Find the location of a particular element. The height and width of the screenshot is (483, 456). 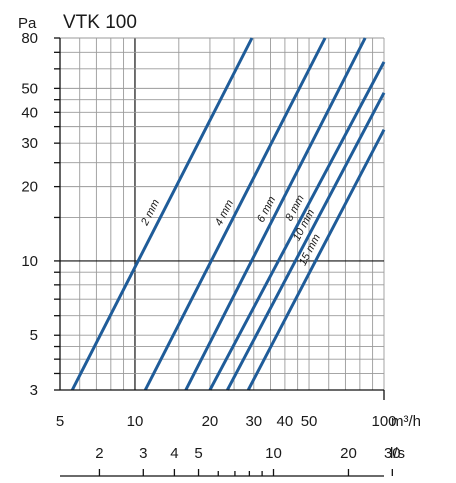

x-tick-label: 40 is located at coordinates (285, 421).